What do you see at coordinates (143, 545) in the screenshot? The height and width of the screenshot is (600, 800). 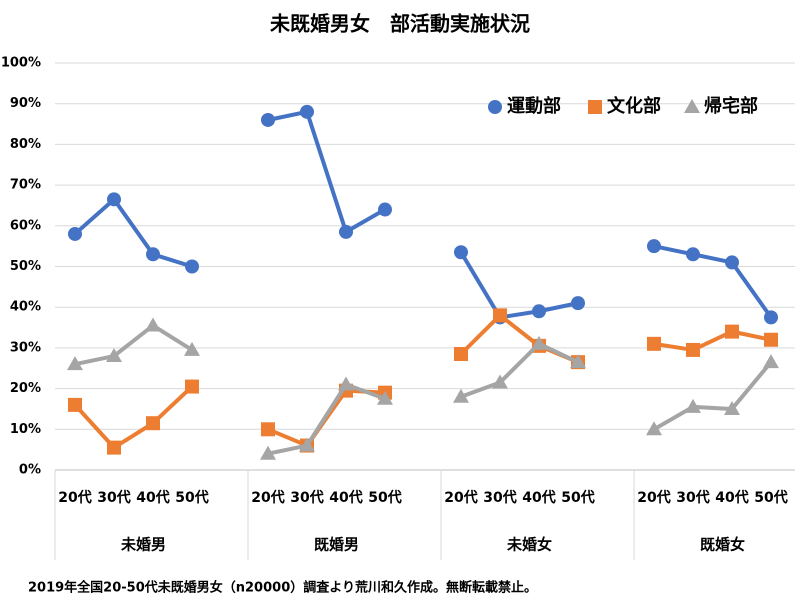 I see `group-label: 未婚男` at bounding box center [143, 545].